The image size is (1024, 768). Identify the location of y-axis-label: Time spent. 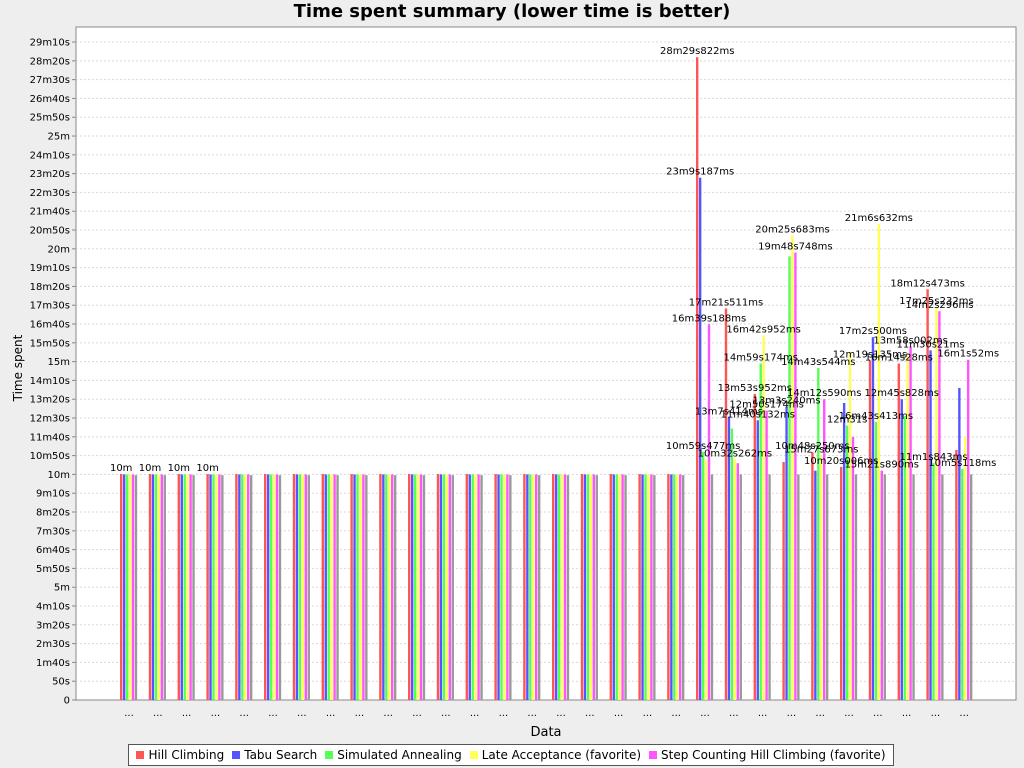
(18, 368).